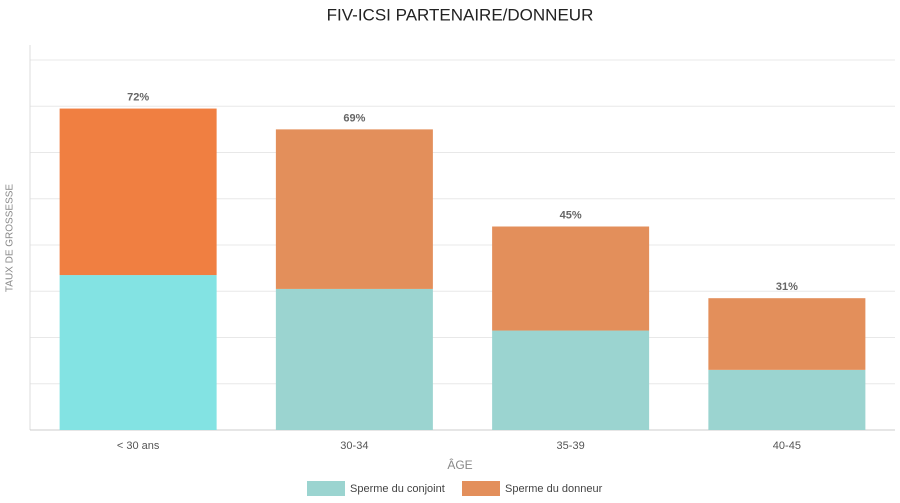 The image size is (900, 503). Describe the element at coordinates (554, 489) in the screenshot. I see `legend-label: Sperme du donneur` at that location.